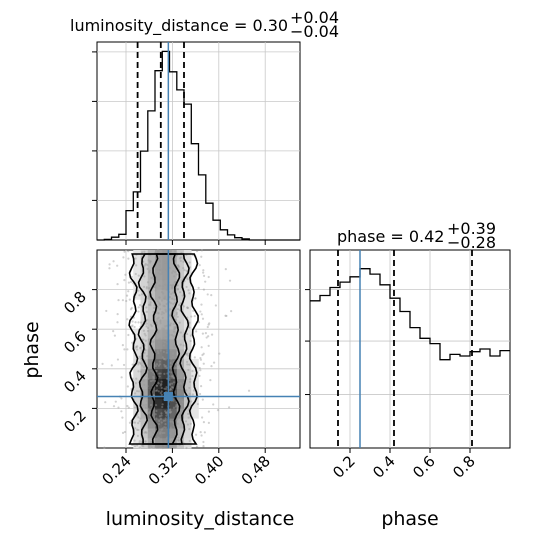 Image resolution: width=550 pixels, height=550 pixels. What do you see at coordinates (179, 26) in the screenshot?
I see `title-luminosity-distance: luminosity_distance = 0.30` at bounding box center [179, 26].